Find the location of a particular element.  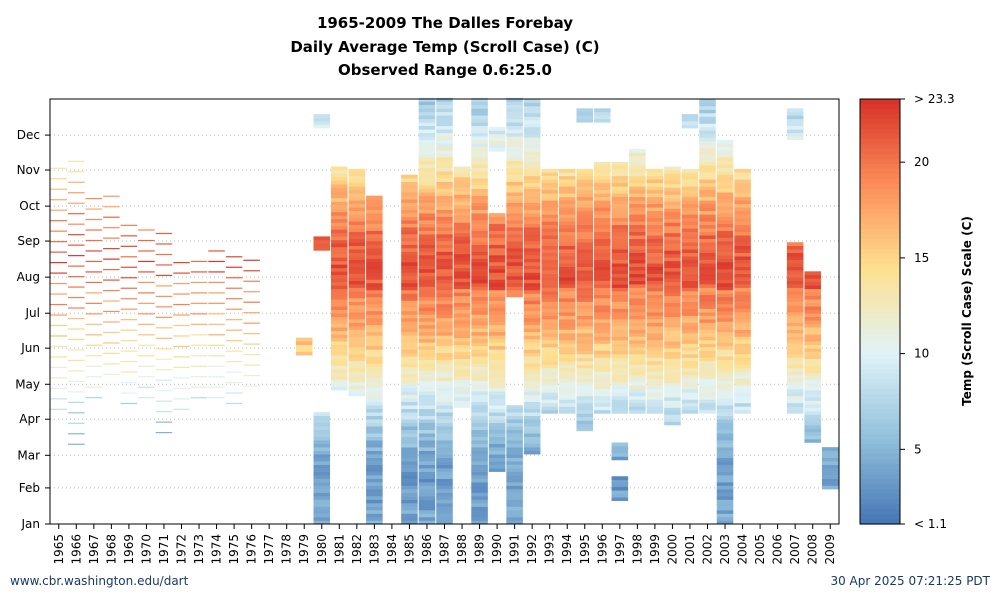

y-tick-label: Dec is located at coordinates (28, 135).